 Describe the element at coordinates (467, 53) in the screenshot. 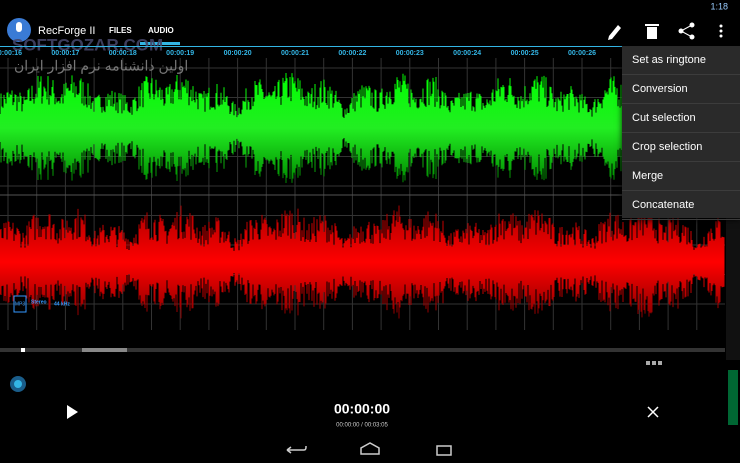

I see `timeline-label: 00:00:24` at that location.